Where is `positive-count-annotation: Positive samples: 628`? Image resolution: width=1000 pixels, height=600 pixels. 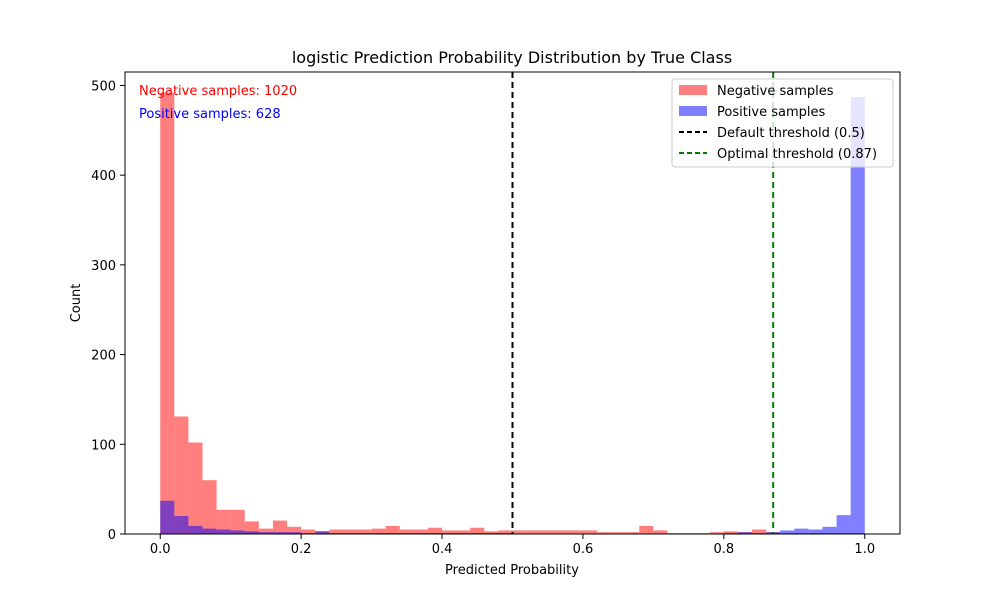 positive-count-annotation: Positive samples: 628 is located at coordinates (210, 114).